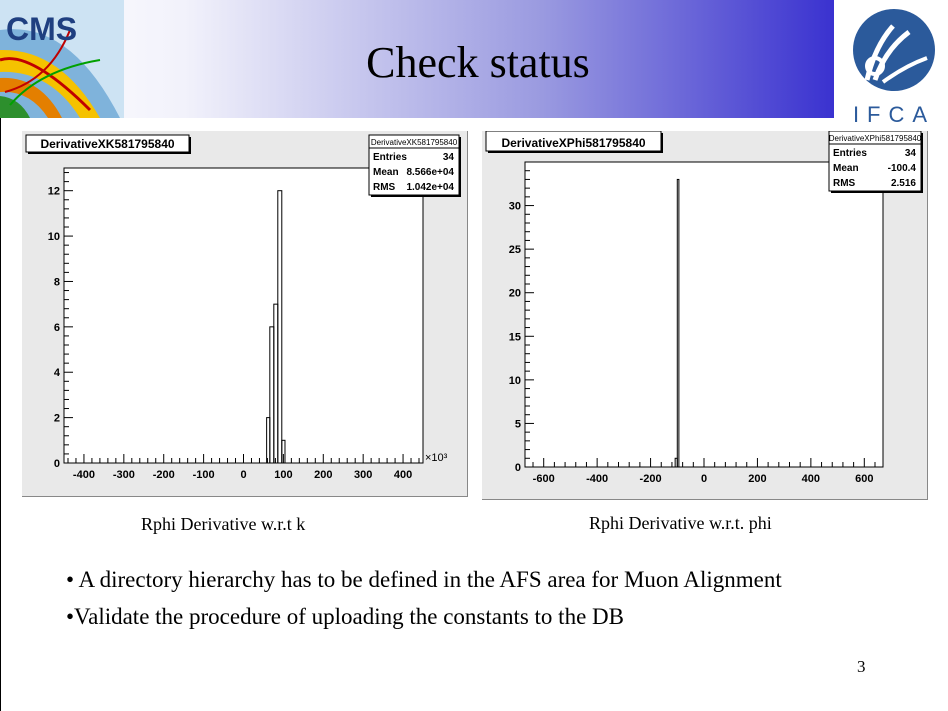  Describe the element at coordinates (903, 183) in the screenshot. I see `stats-value: 2.516` at that location.